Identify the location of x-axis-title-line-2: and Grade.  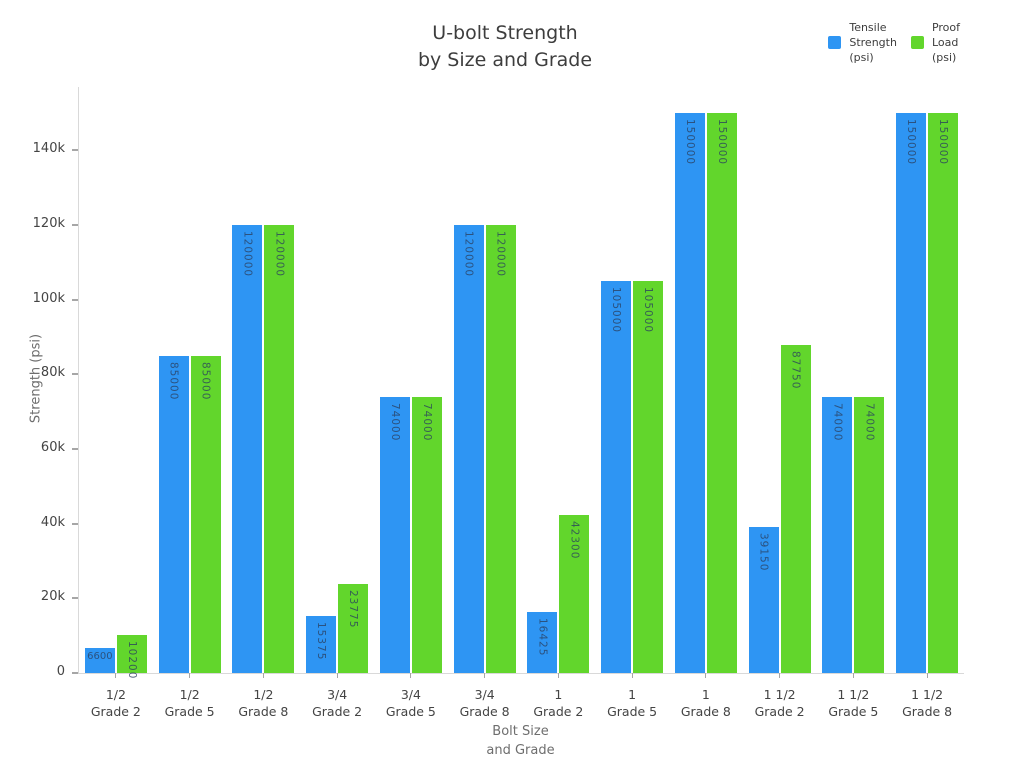
(520, 750).